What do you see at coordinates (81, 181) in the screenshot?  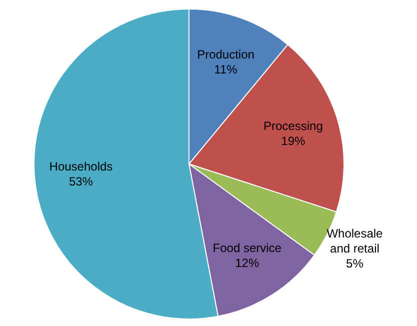 I see `data-label: 53%` at bounding box center [81, 181].